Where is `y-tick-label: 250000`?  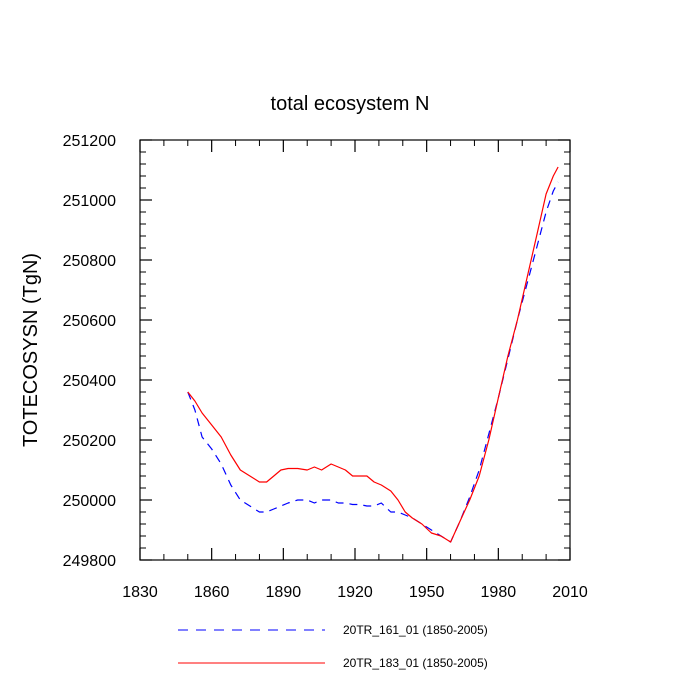 y-tick-label: 250000 is located at coordinates (89, 501).